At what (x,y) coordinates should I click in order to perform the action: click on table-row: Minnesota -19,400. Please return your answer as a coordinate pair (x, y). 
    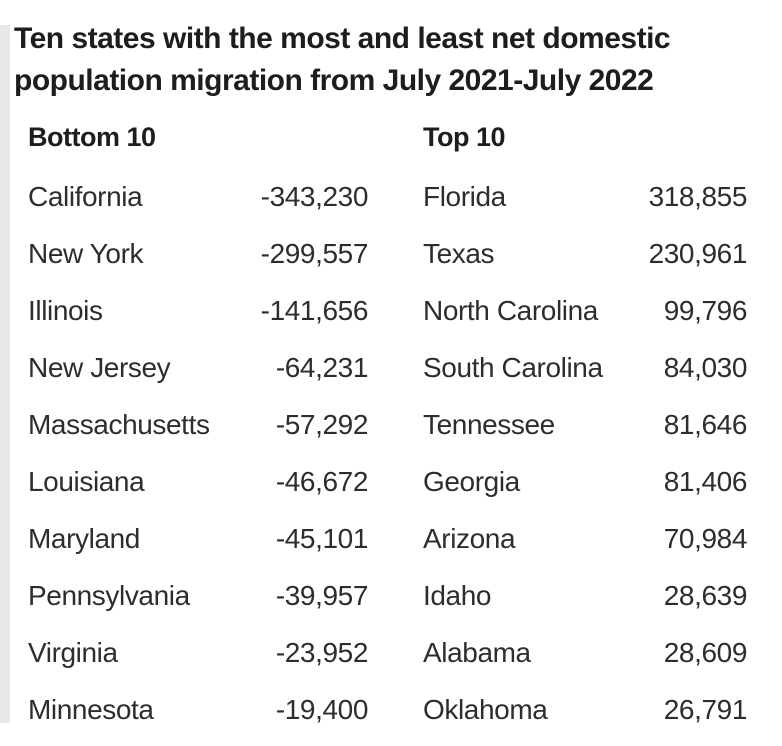
    Looking at the image, I should click on (198, 709).